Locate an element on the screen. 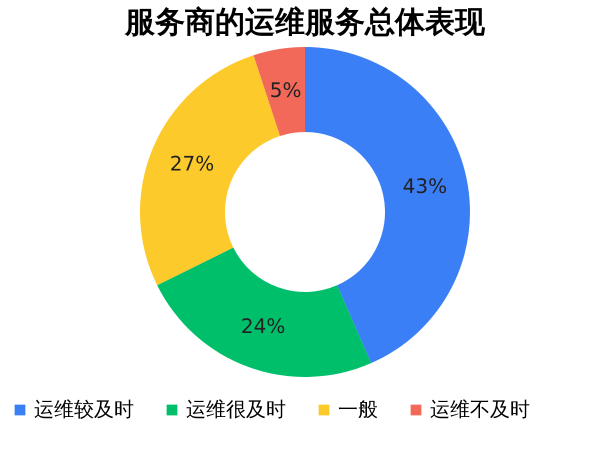 The height and width of the screenshot is (464, 610). data-label: 27% is located at coordinates (192, 164).